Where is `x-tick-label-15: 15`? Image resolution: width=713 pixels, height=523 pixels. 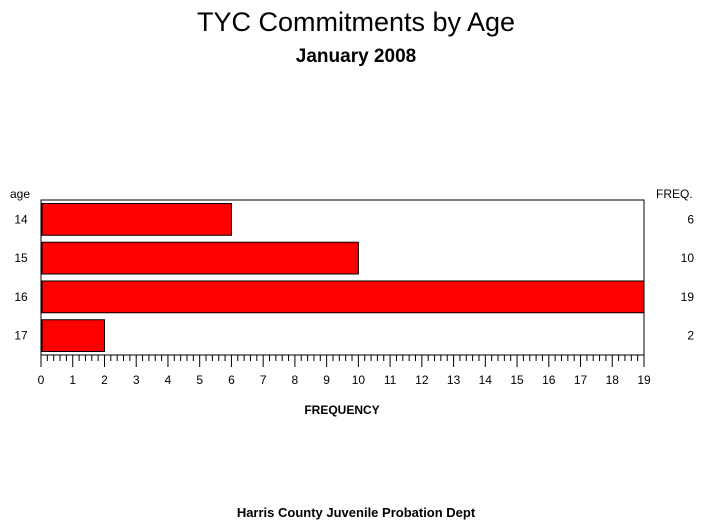 x-tick-label-15: 15 is located at coordinates (517, 380).